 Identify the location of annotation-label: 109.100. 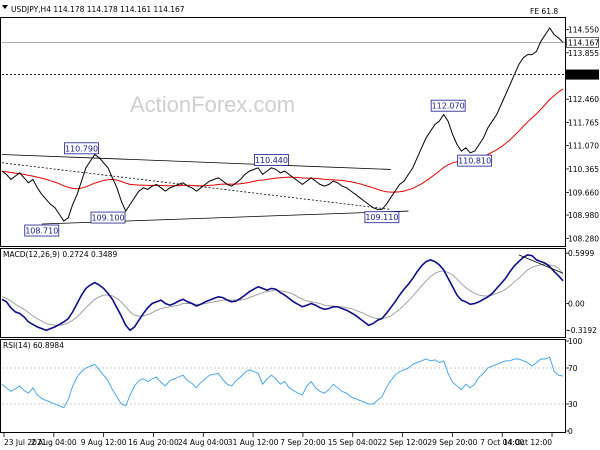
(107, 218).